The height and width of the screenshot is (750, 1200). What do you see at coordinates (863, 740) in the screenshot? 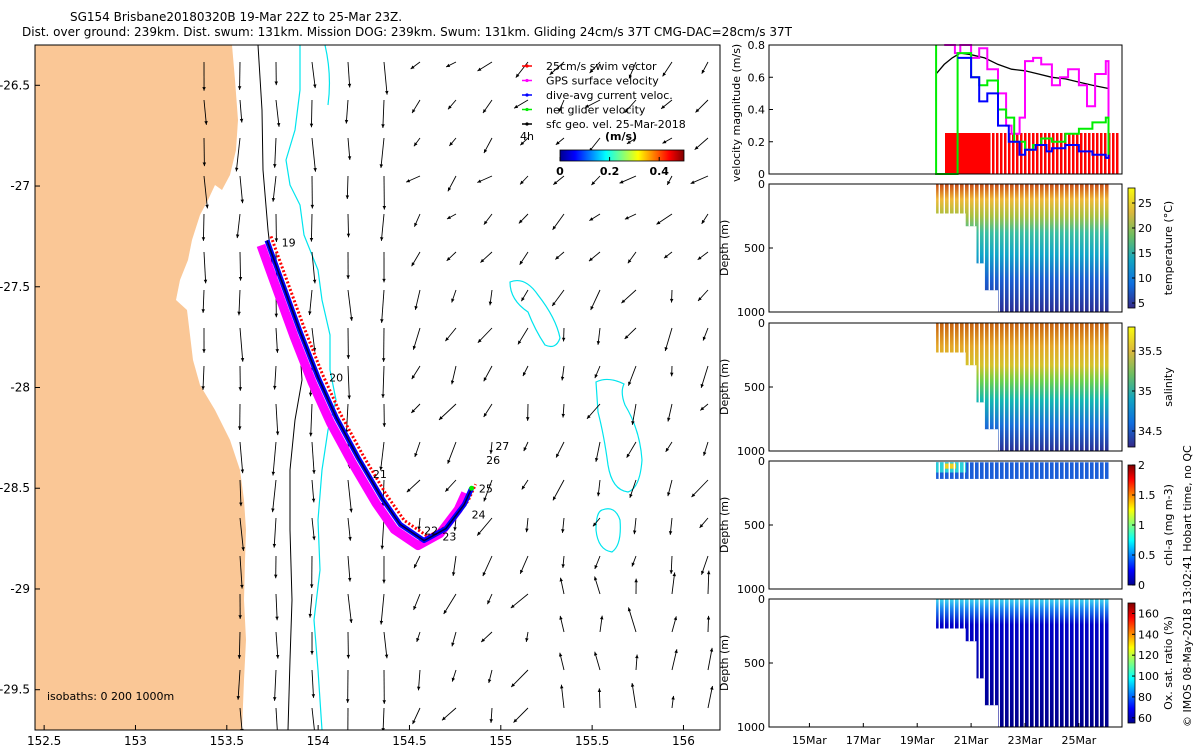
I see `time-tick-label: 17Mar` at bounding box center [863, 740].